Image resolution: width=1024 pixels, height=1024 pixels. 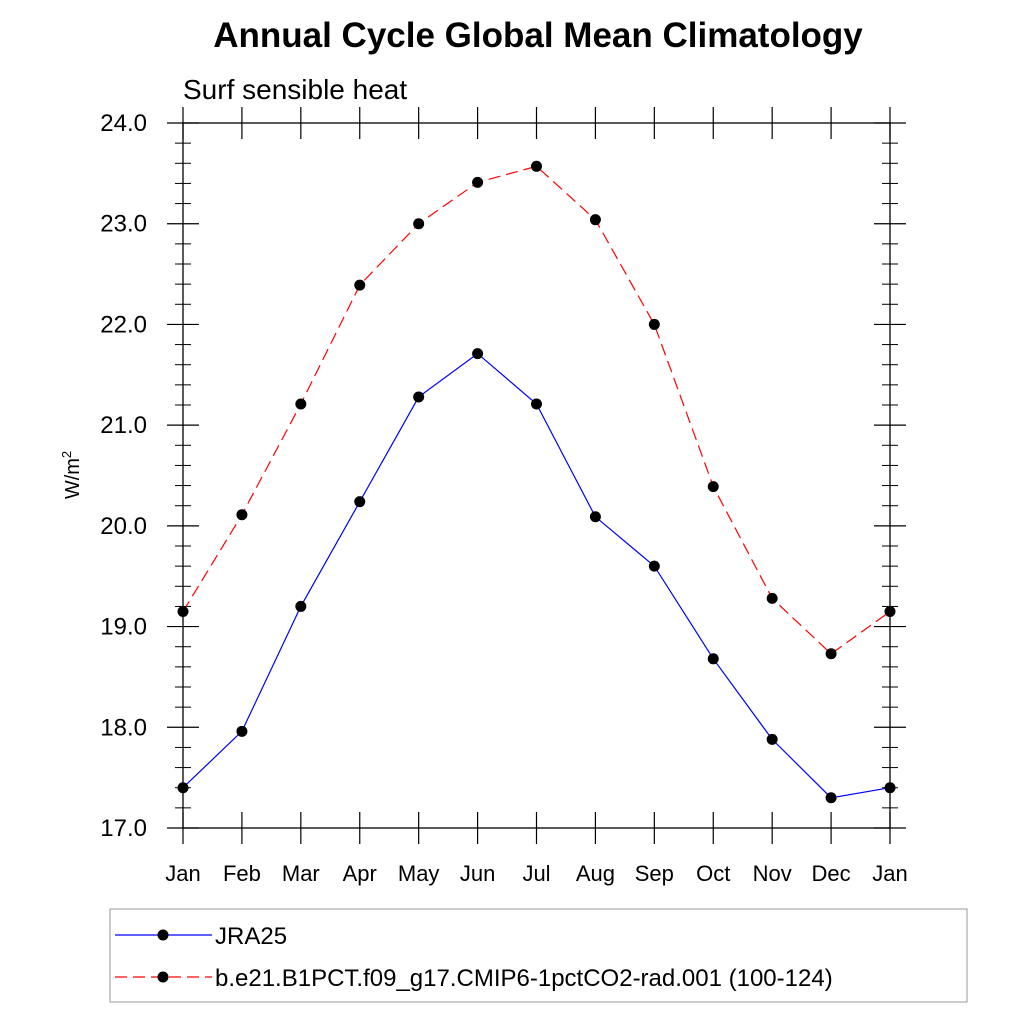 What do you see at coordinates (123, 727) in the screenshot?
I see `y-tick-label: 18.0` at bounding box center [123, 727].